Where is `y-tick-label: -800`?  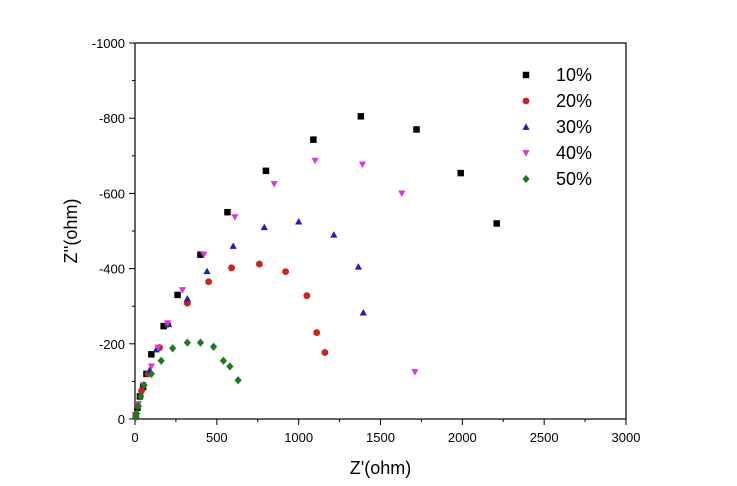
y-tick-label: -800 is located at coordinates (112, 118).